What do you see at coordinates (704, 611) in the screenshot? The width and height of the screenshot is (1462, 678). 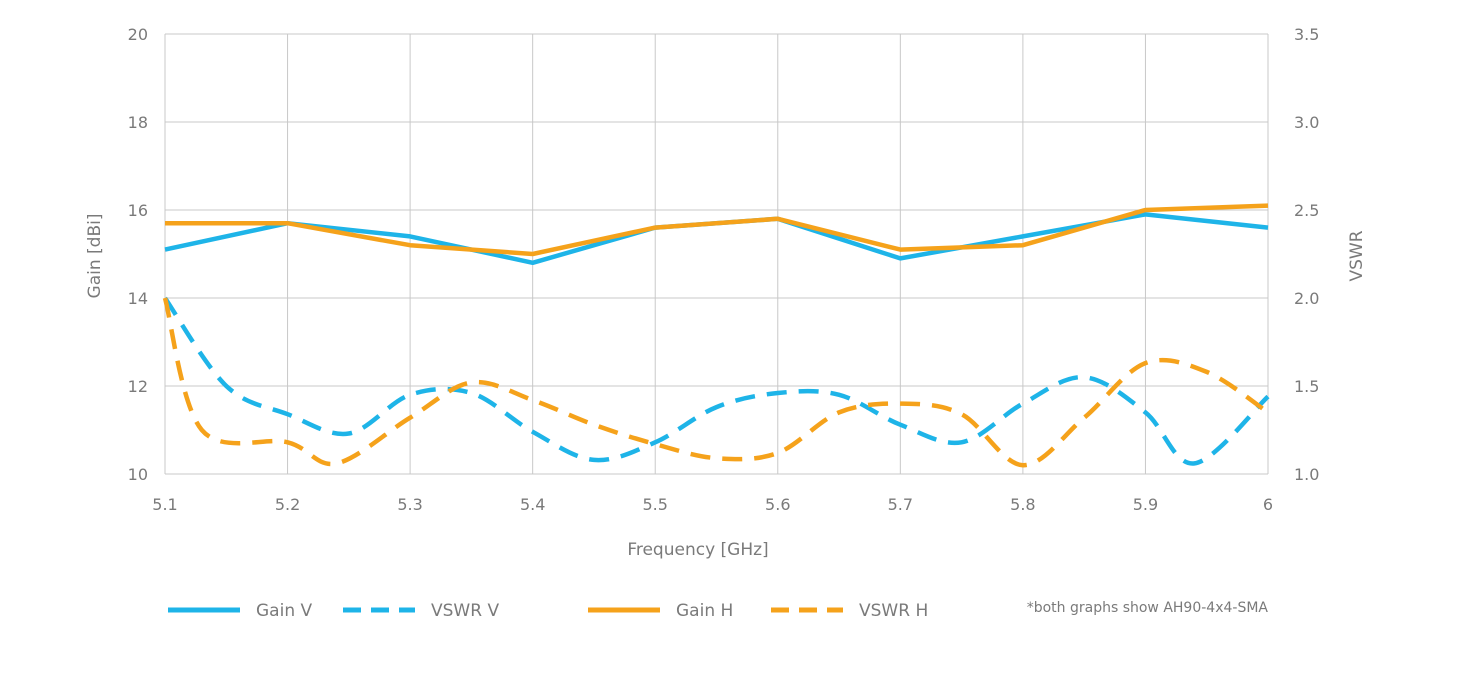 I see `legend-label: Gain H` at bounding box center [704, 611].